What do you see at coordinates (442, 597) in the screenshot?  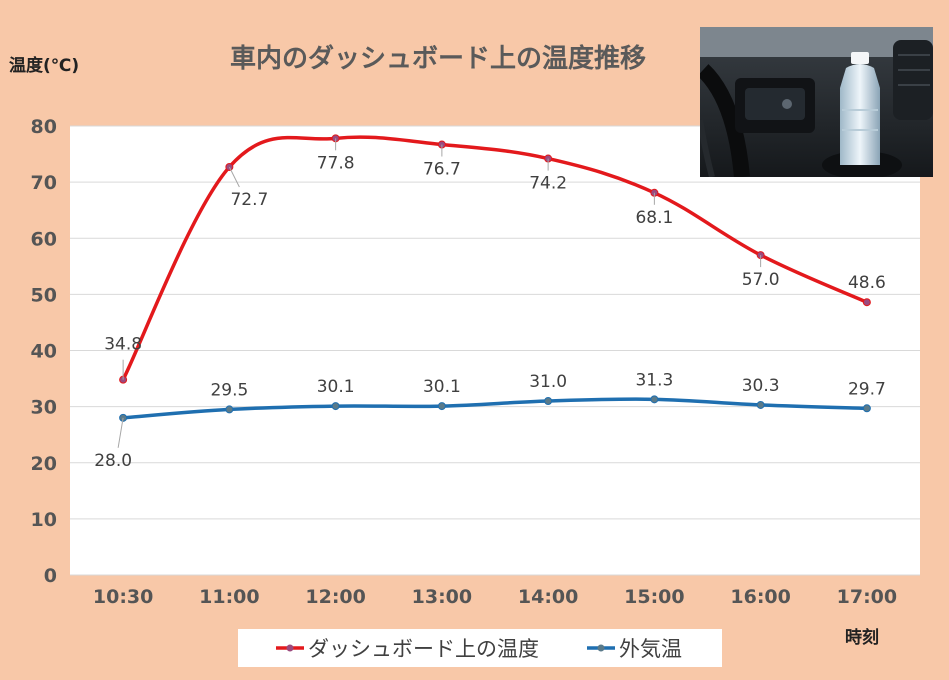 I see `x-tick-1300: 13:00` at bounding box center [442, 597].